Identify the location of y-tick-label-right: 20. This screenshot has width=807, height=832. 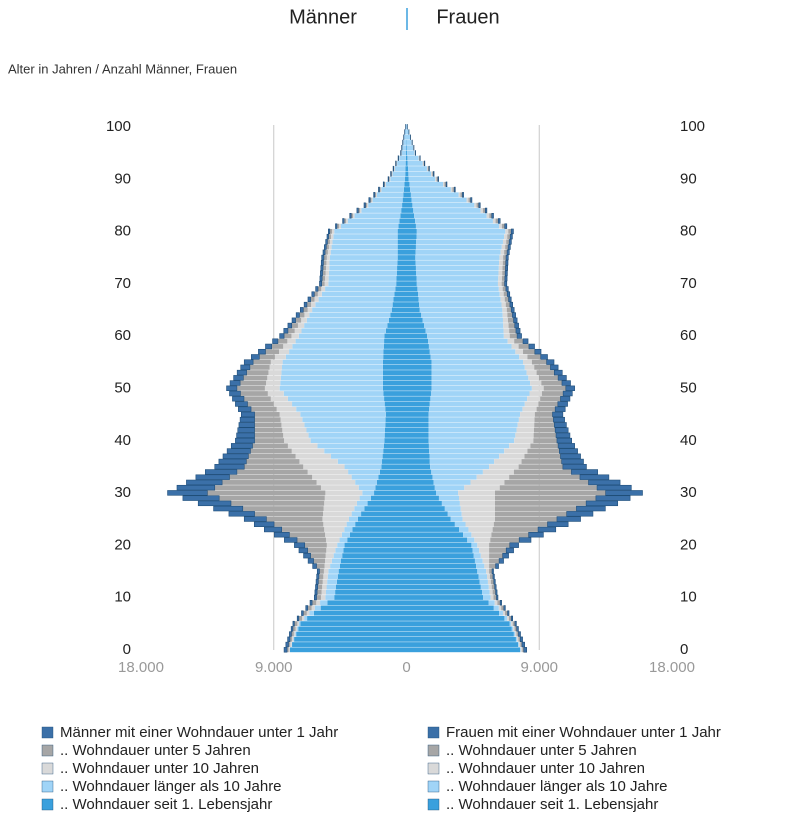
(688, 544).